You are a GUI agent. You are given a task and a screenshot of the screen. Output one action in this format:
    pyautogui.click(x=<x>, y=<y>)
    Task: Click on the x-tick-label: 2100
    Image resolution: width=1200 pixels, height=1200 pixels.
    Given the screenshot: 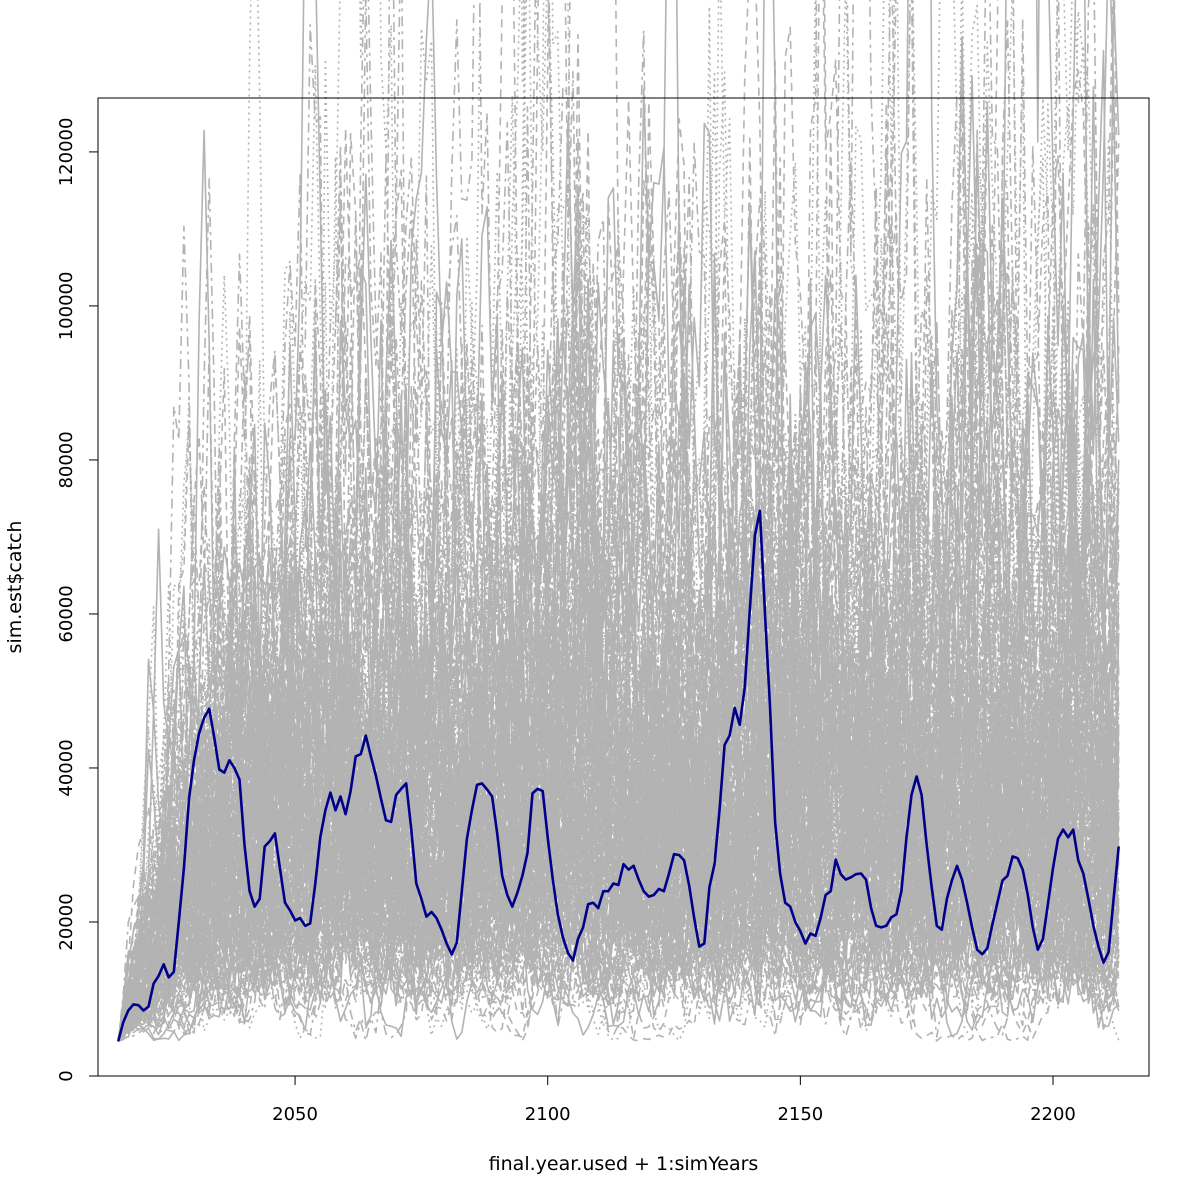 What is the action you would take?
    pyautogui.click(x=548, y=1114)
    